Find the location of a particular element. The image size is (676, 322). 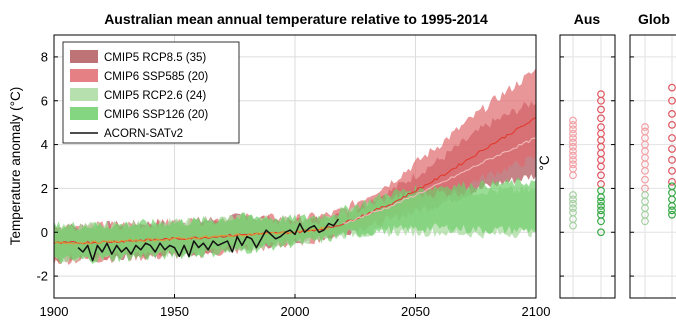

legend-label: CMIP5 RCP2.6 (24) is located at coordinates (155, 96).